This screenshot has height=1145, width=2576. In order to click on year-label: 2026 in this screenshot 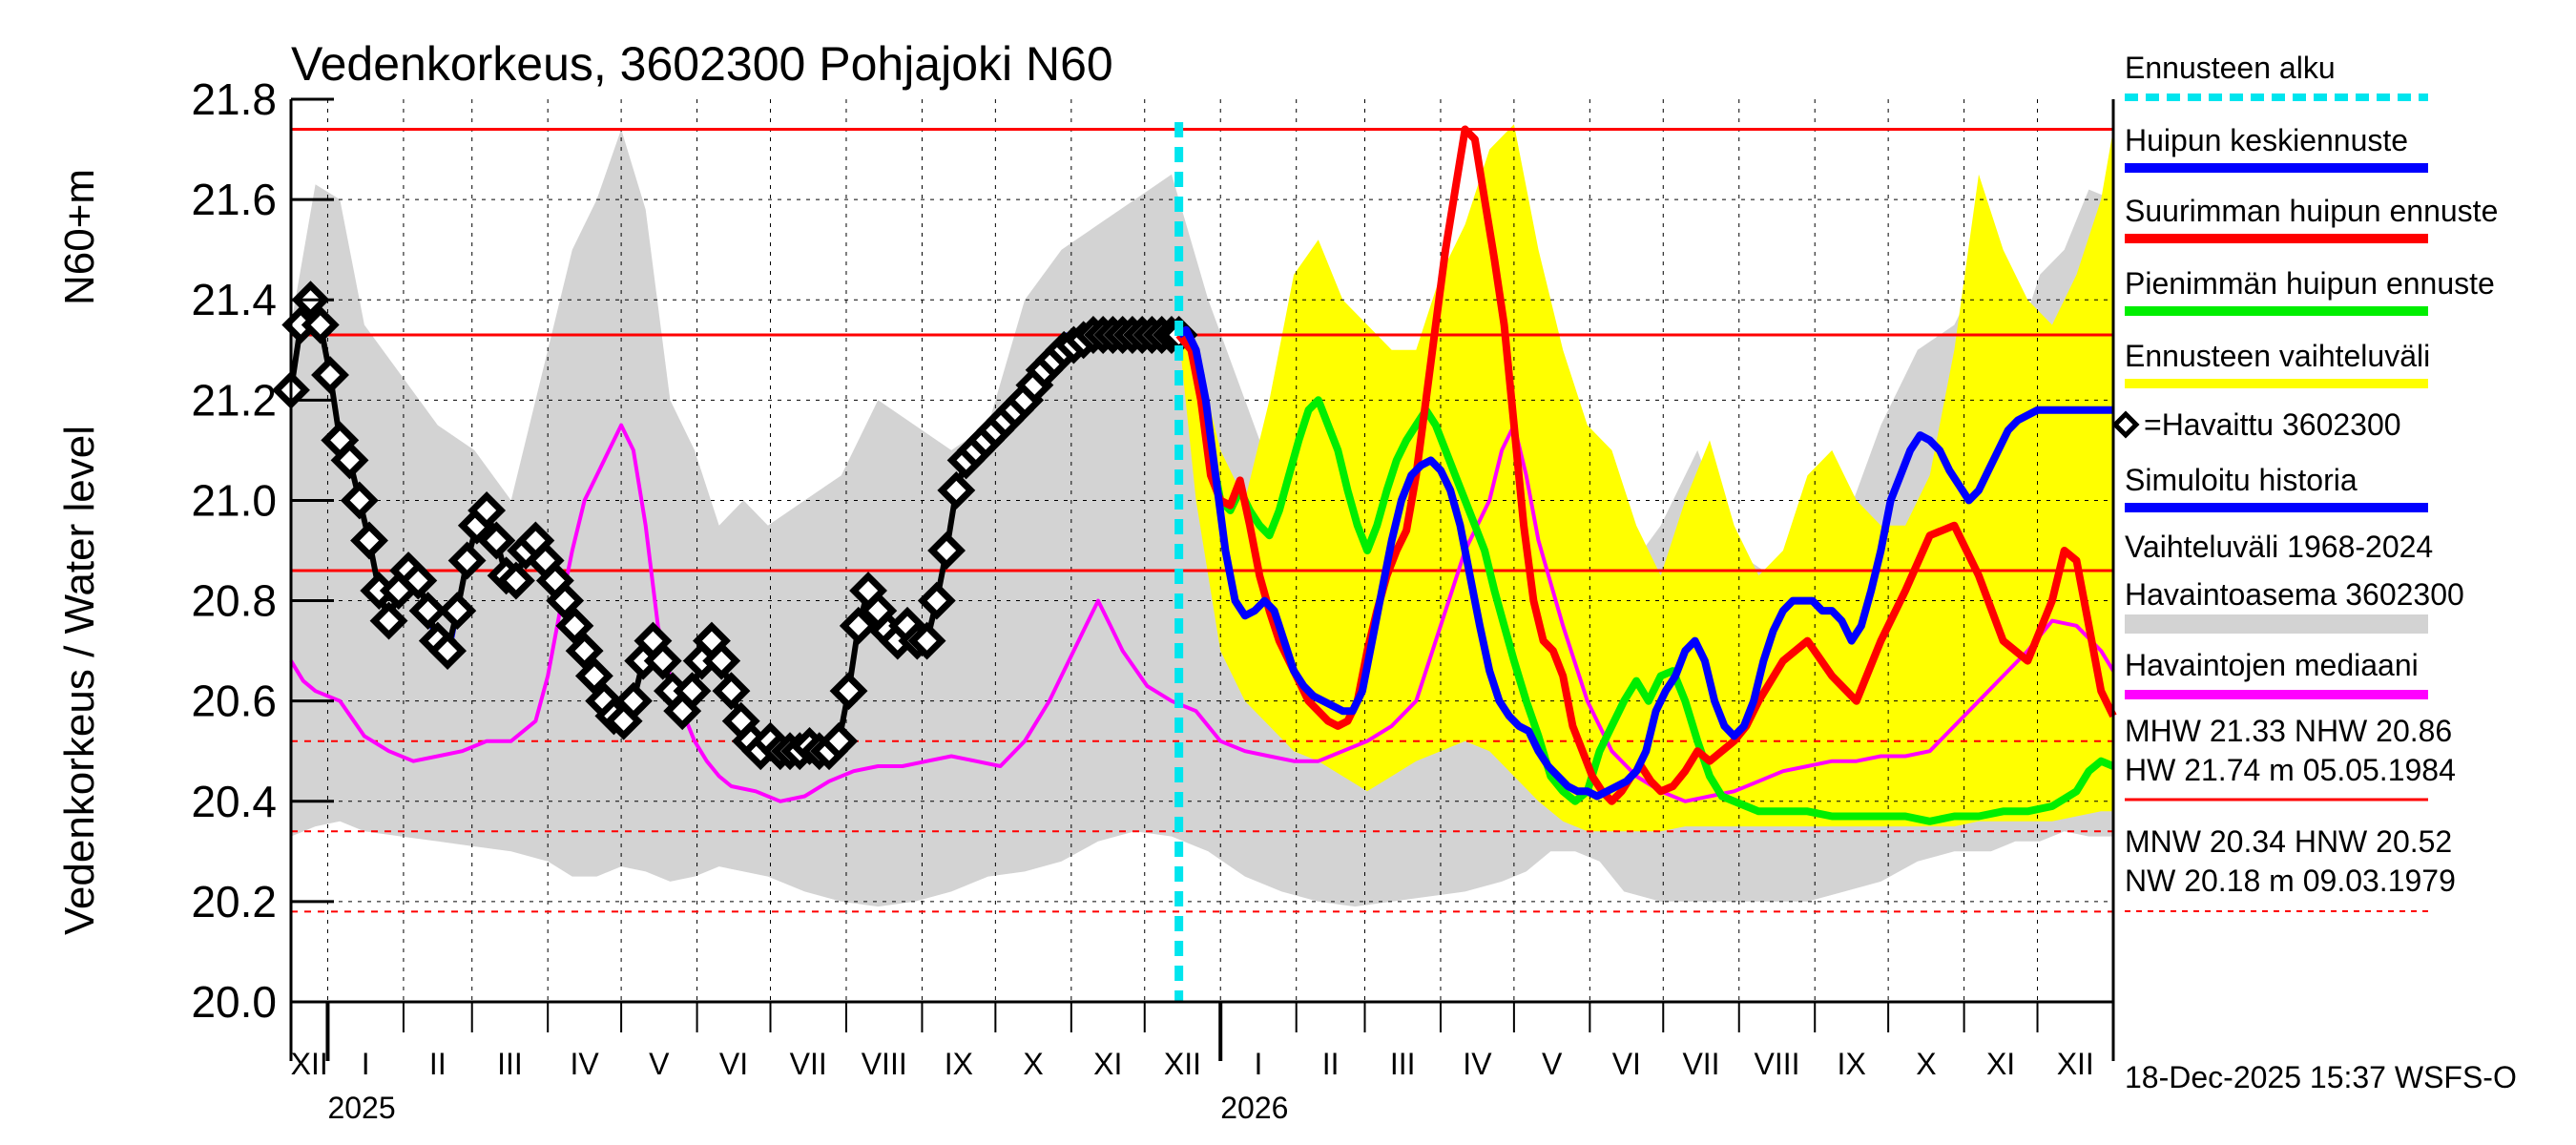, I will do `click(1254, 1108)`.